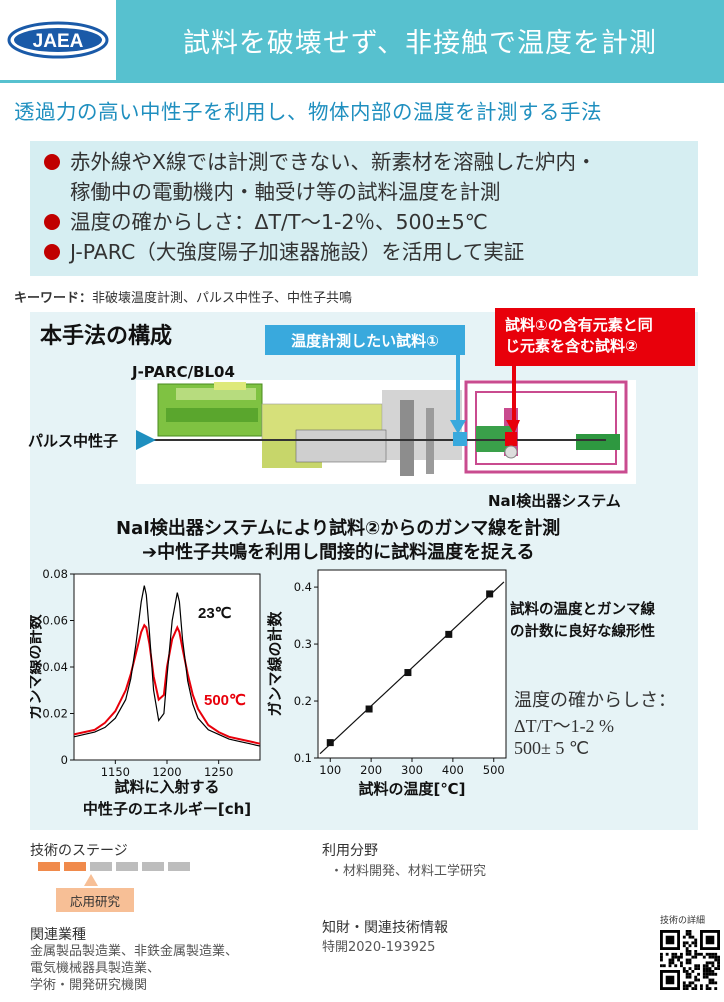  What do you see at coordinates (106, 336) in the screenshot?
I see `section-title: 本手法の構成` at bounding box center [106, 336].